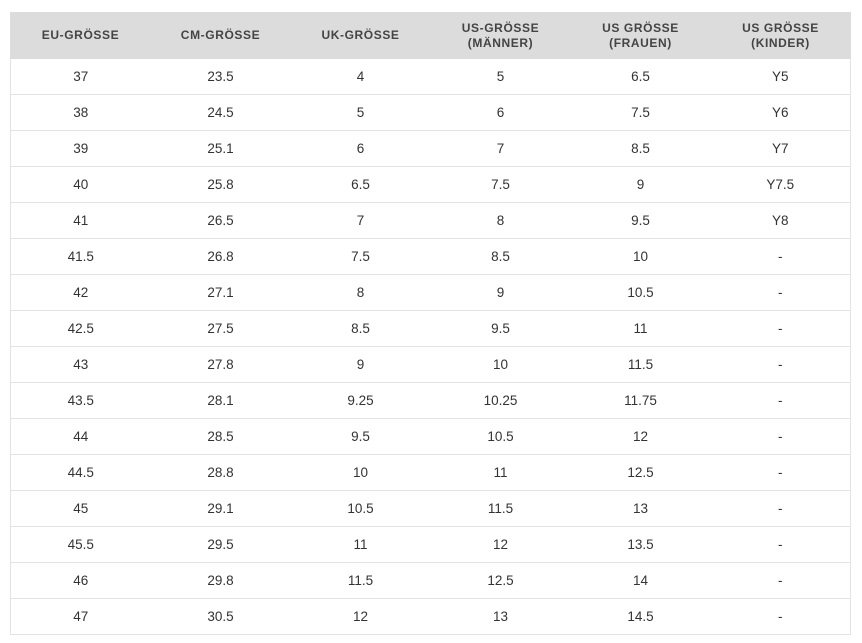 This screenshot has height=643, width=862. I want to click on table-cell: 13.5, so click(640, 544).